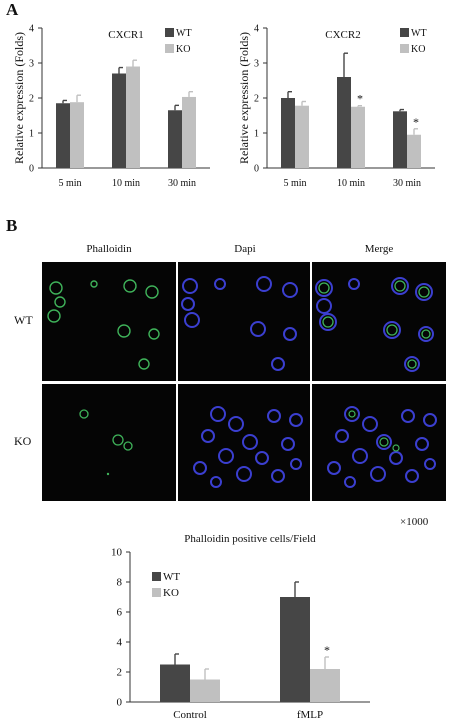 This screenshot has height=720, width=450. Describe the element at coordinates (310, 714) in the screenshot. I see `x-tick-label: fMLP` at that location.